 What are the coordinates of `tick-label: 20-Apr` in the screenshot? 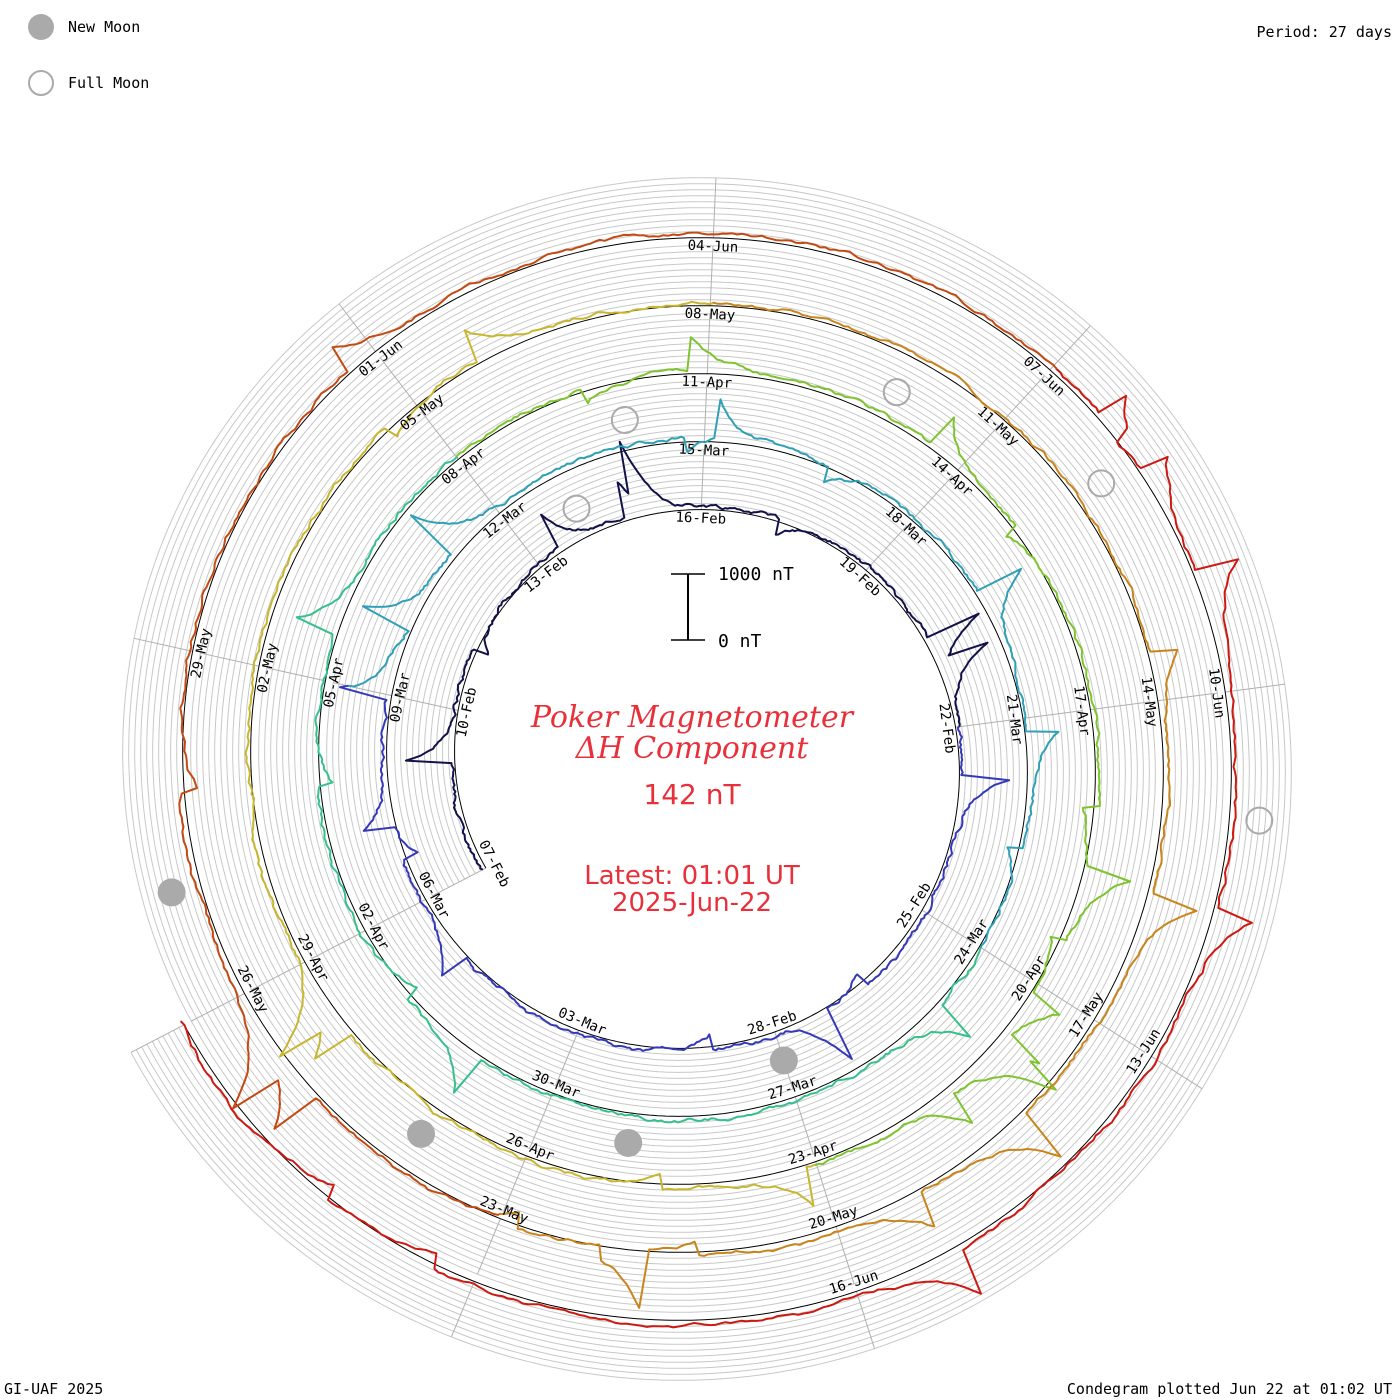 It's located at (1029, 978).